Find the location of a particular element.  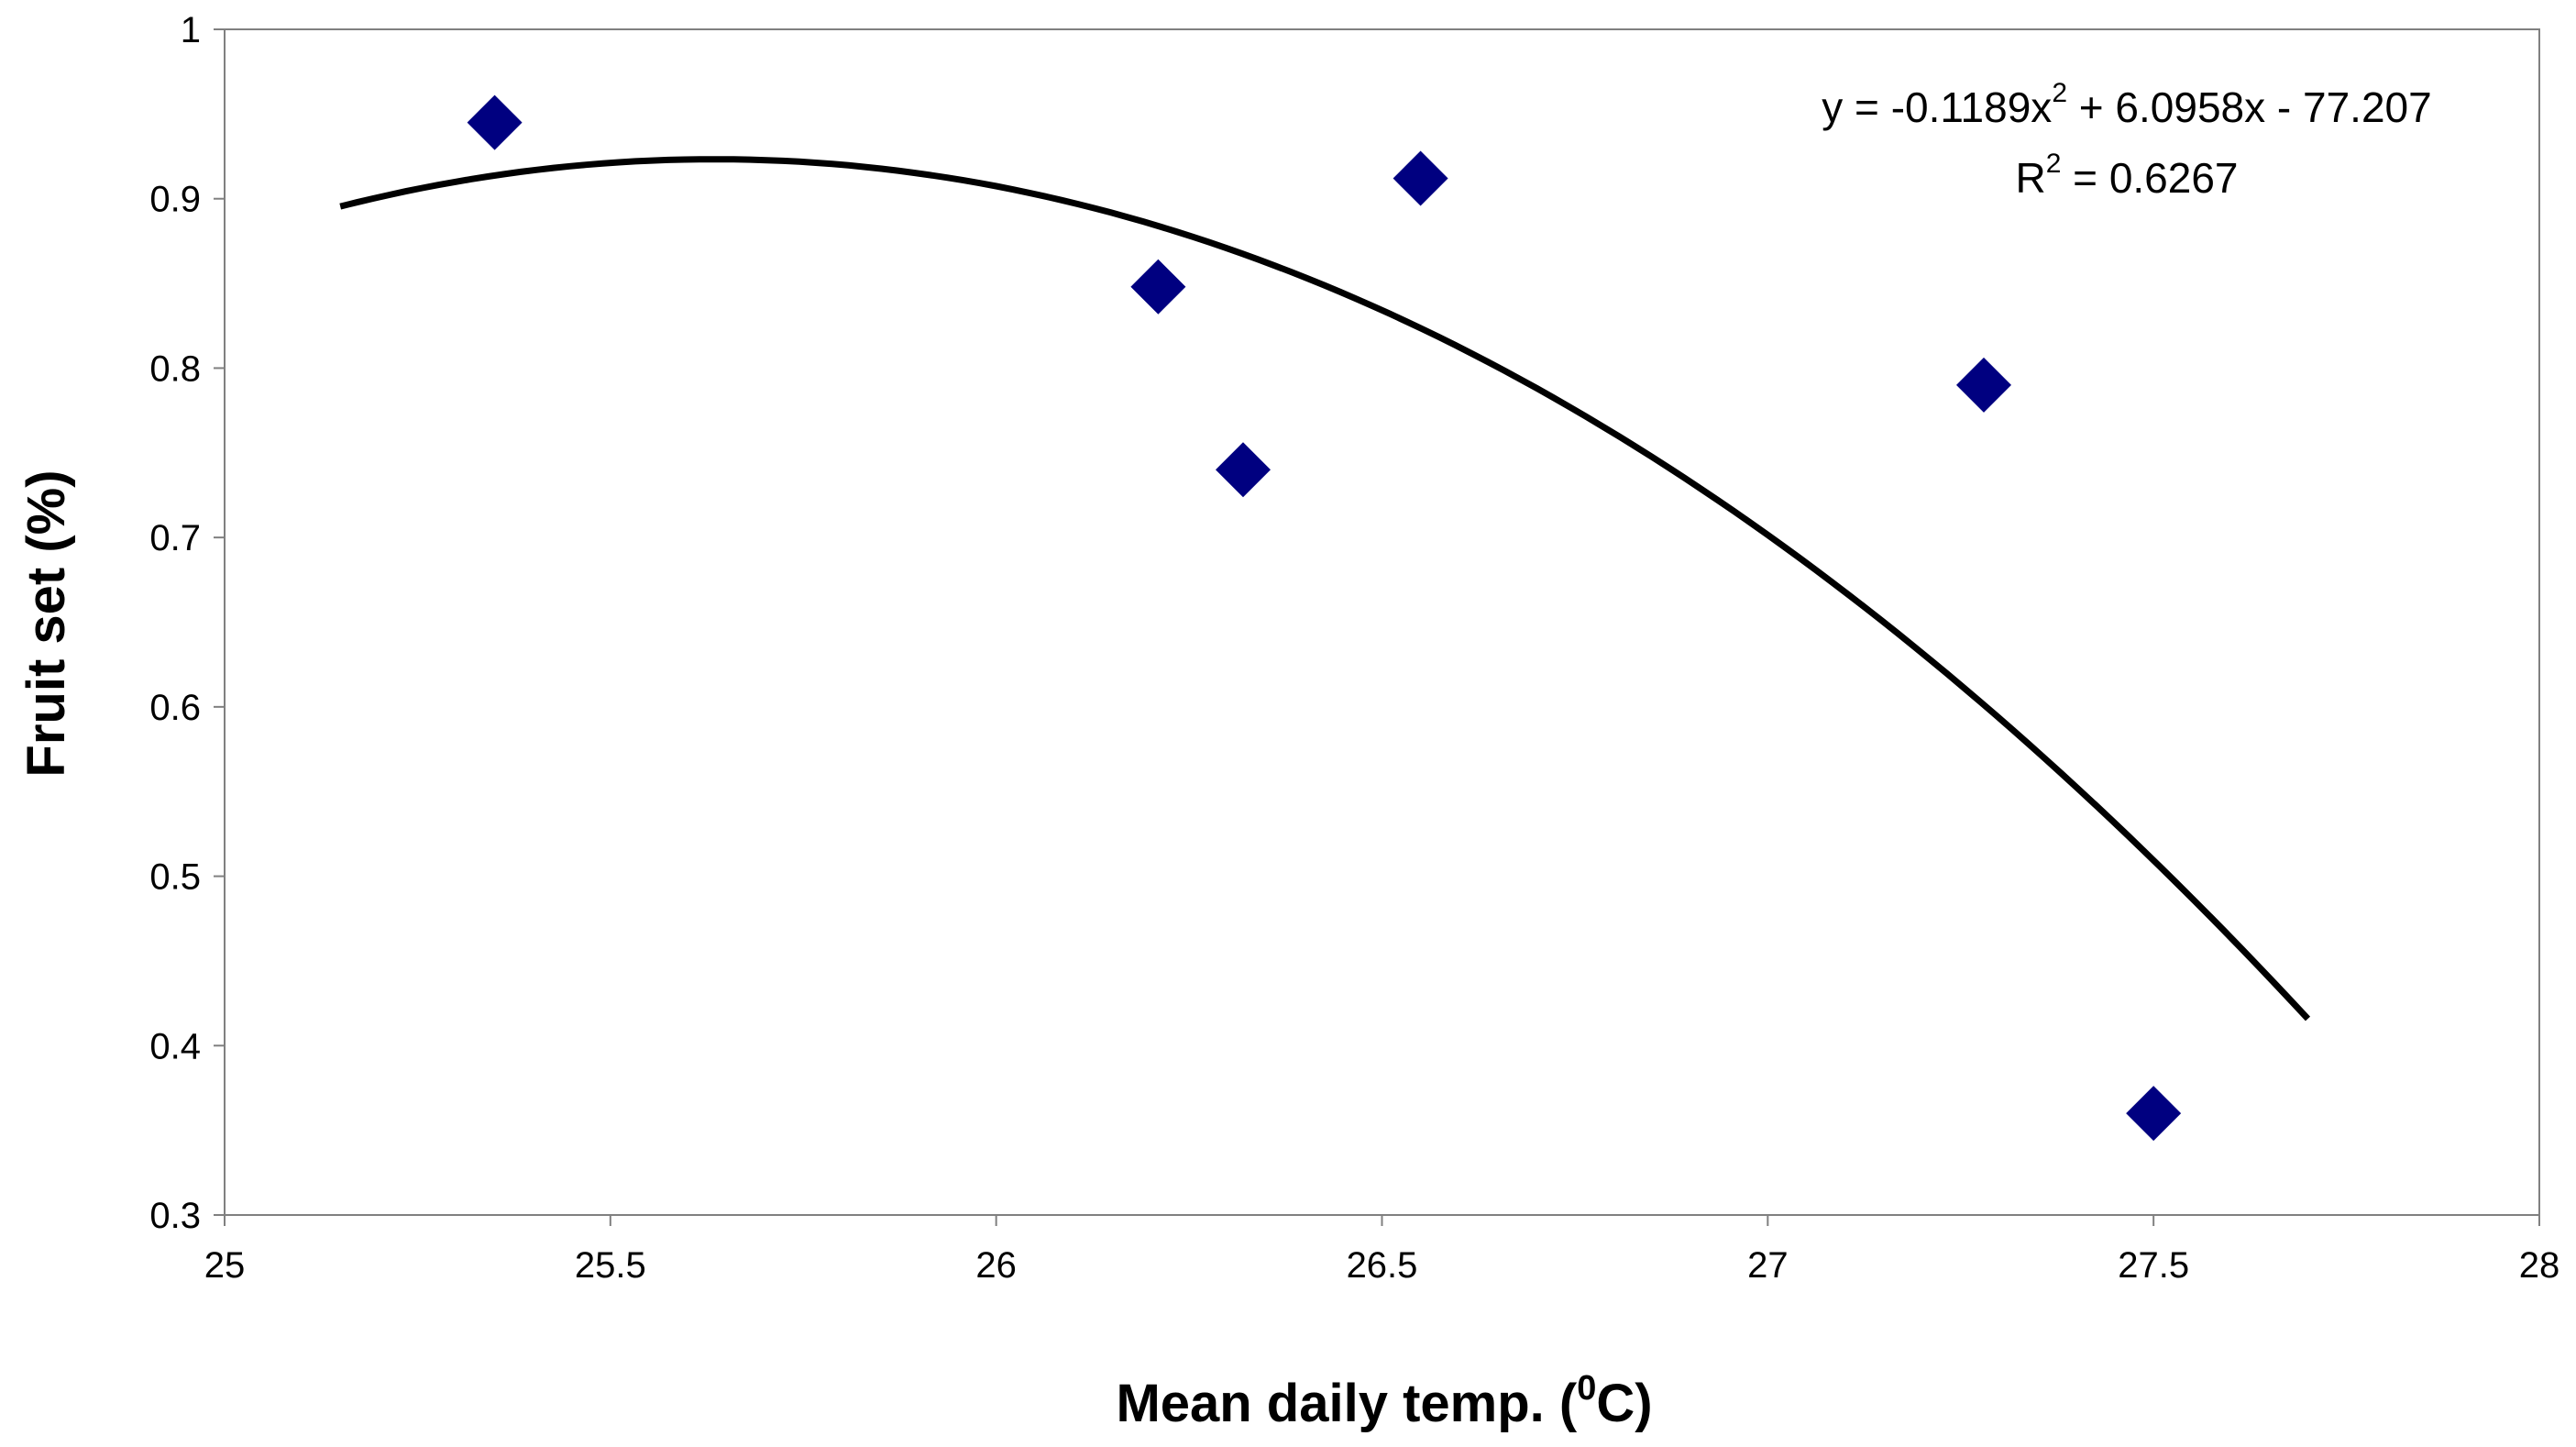

x-tick-label: 28 is located at coordinates (2539, 1265).